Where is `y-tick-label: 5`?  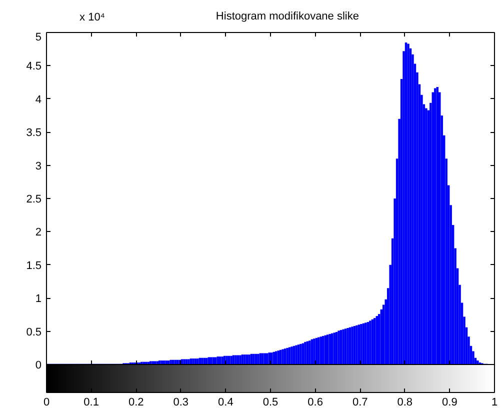
y-tick-label: 5 is located at coordinates (38, 38).